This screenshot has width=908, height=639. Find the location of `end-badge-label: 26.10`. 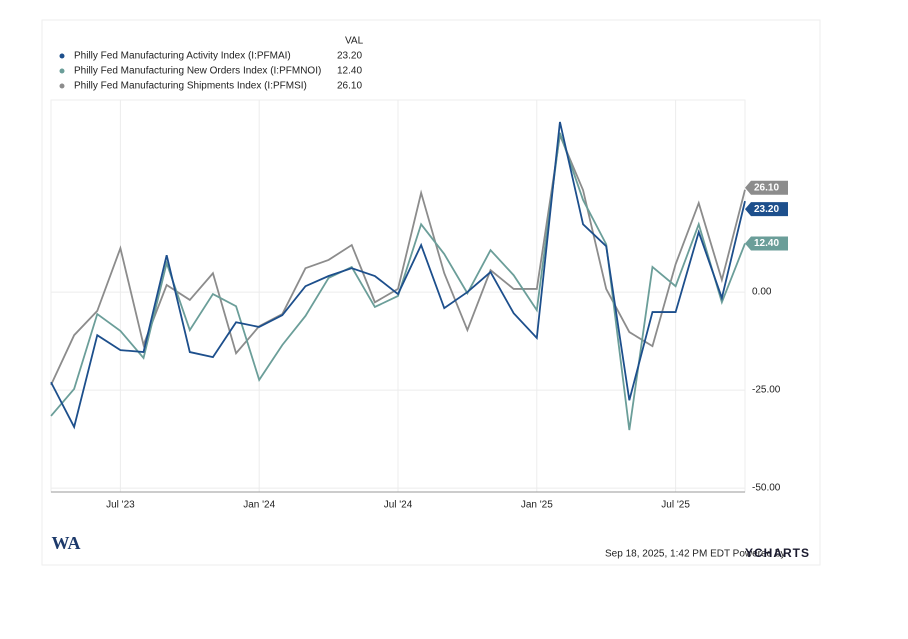

end-badge-label: 26.10 is located at coordinates (766, 187).